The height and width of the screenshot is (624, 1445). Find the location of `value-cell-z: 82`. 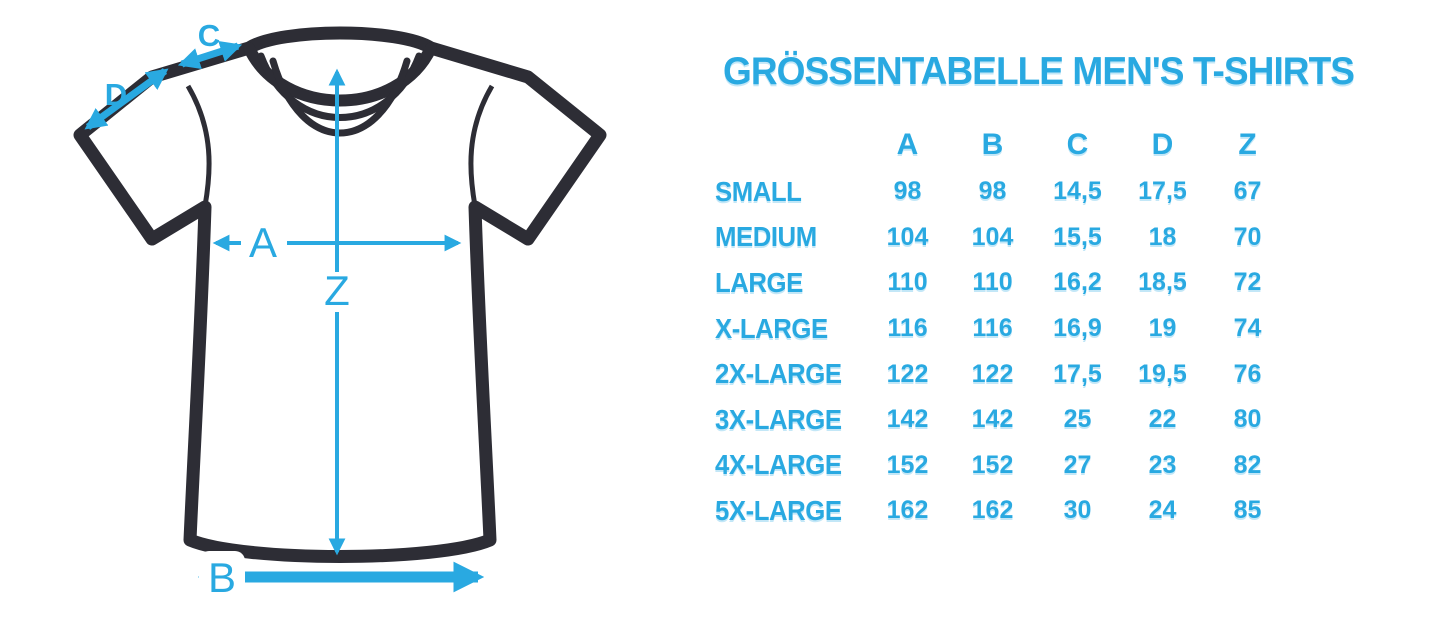

value-cell-z: 82 is located at coordinates (1247, 464).